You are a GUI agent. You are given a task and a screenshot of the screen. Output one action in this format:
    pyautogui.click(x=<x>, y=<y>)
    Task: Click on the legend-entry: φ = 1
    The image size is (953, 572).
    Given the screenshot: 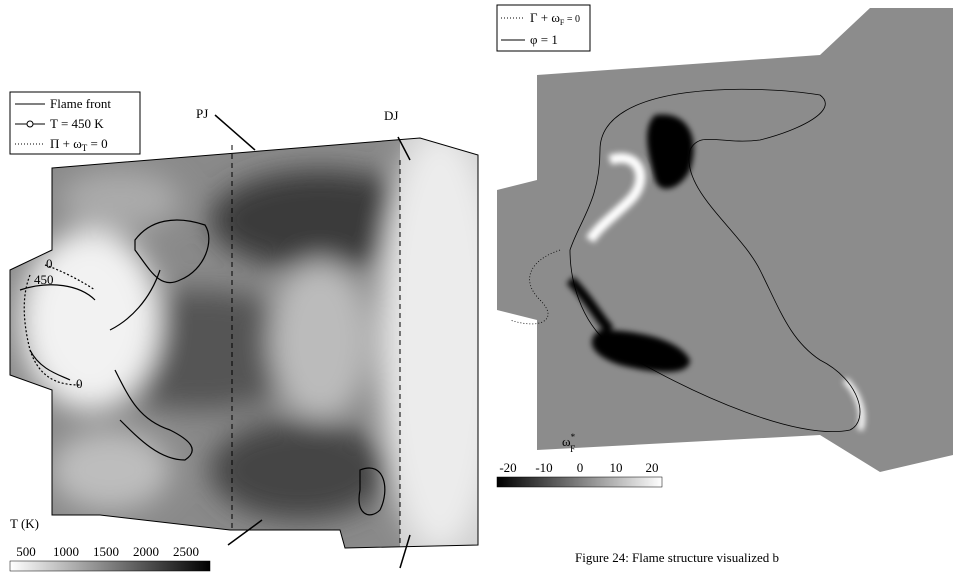 What is the action you would take?
    pyautogui.click(x=544, y=39)
    